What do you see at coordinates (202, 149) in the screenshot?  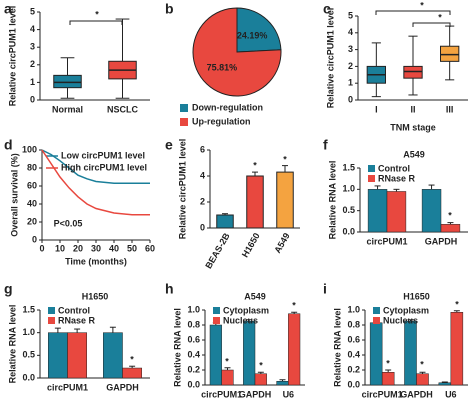 I see `y-tick-label: 6` at bounding box center [202, 149].